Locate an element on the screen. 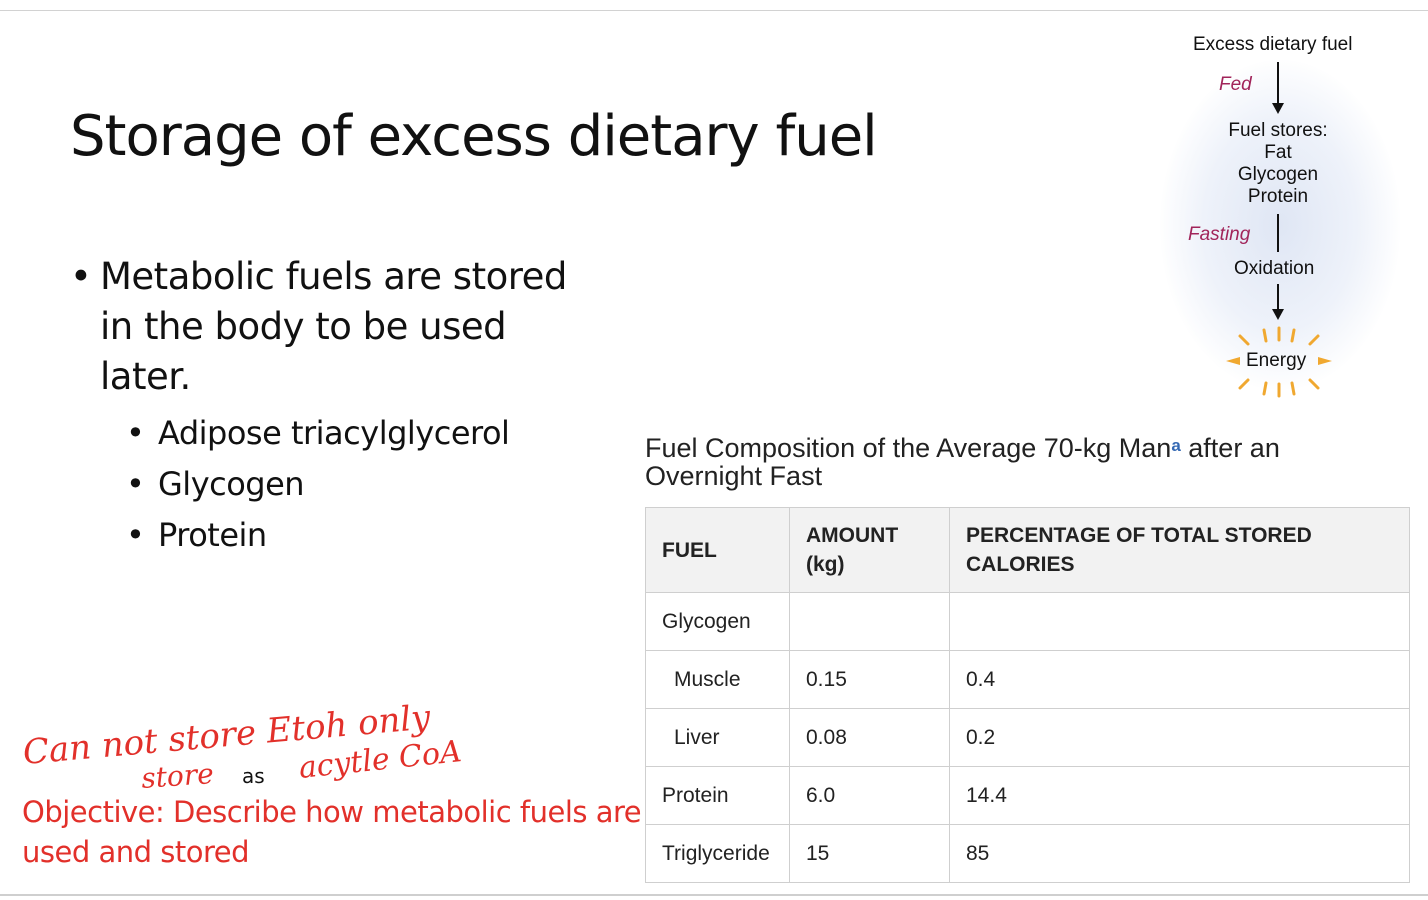 This screenshot has width=1428, height=900. handwritten-annotation: Can not store Etoh only store acytle CoA is located at coordinates (242, 746).